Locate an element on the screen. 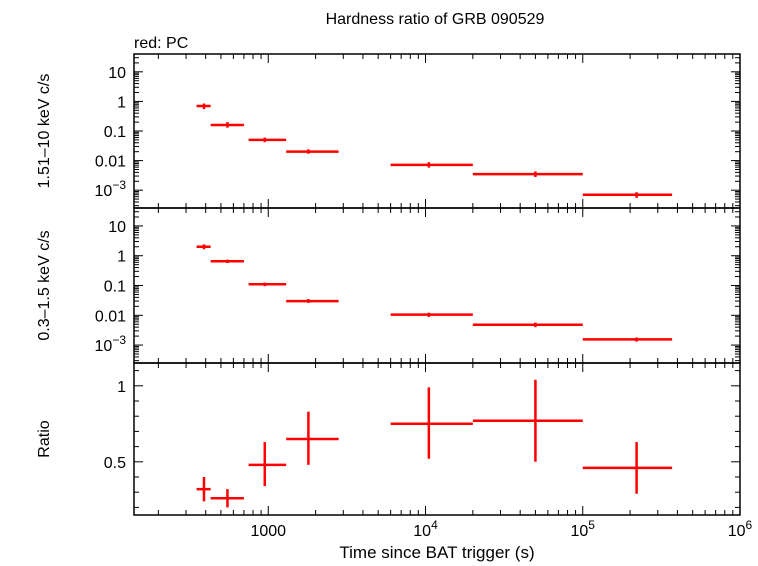  x-tick-label: 10⁶ is located at coordinates (740, 529).